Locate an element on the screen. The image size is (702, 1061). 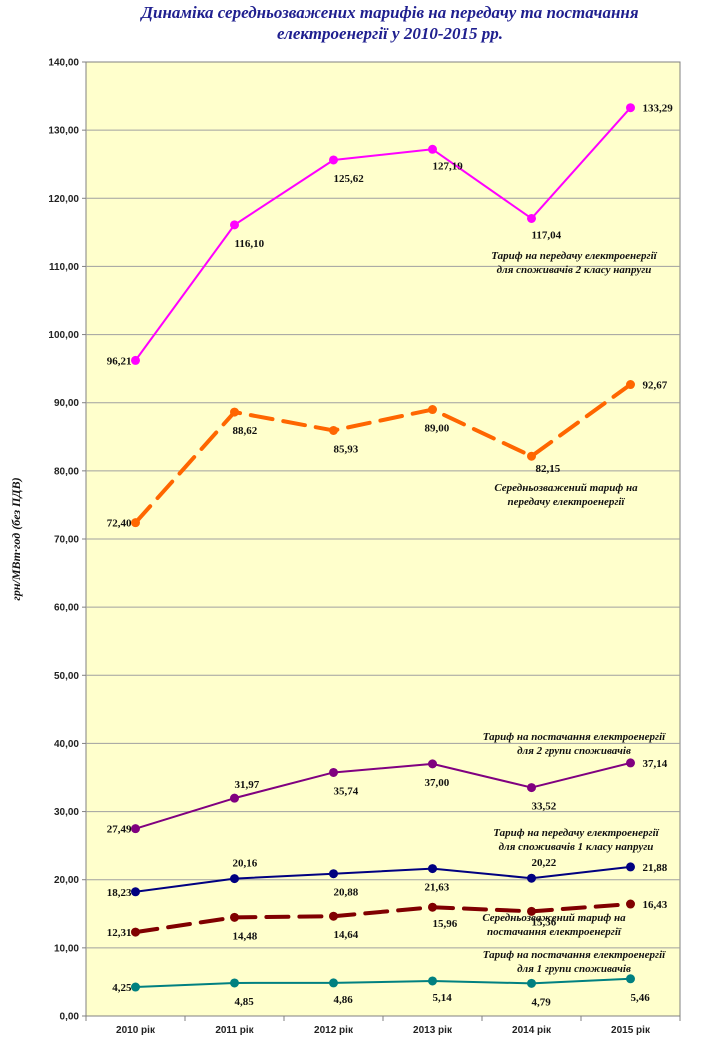
data-label: 72,40 is located at coordinates (119, 524).